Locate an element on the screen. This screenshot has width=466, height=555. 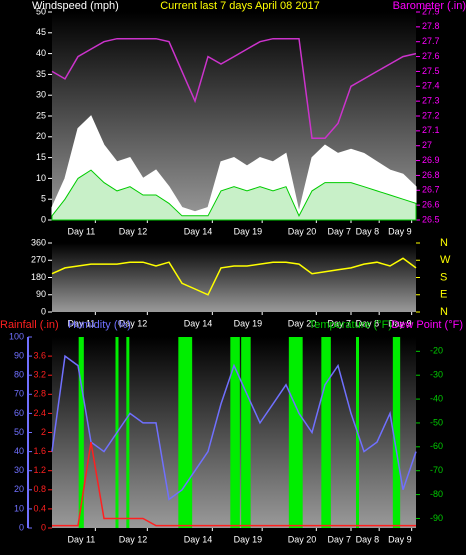
y2-tick-label: 27.4 is located at coordinates (431, 86).